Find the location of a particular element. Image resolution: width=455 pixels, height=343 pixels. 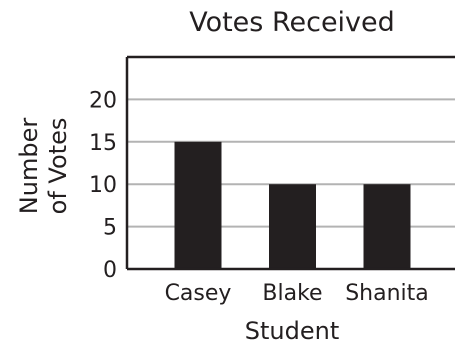

bar-shanita is located at coordinates (387, 226).